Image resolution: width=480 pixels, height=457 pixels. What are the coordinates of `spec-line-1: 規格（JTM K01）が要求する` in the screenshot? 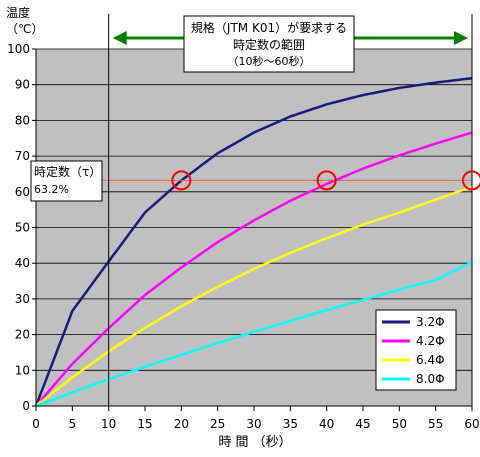 It's located at (269, 27).